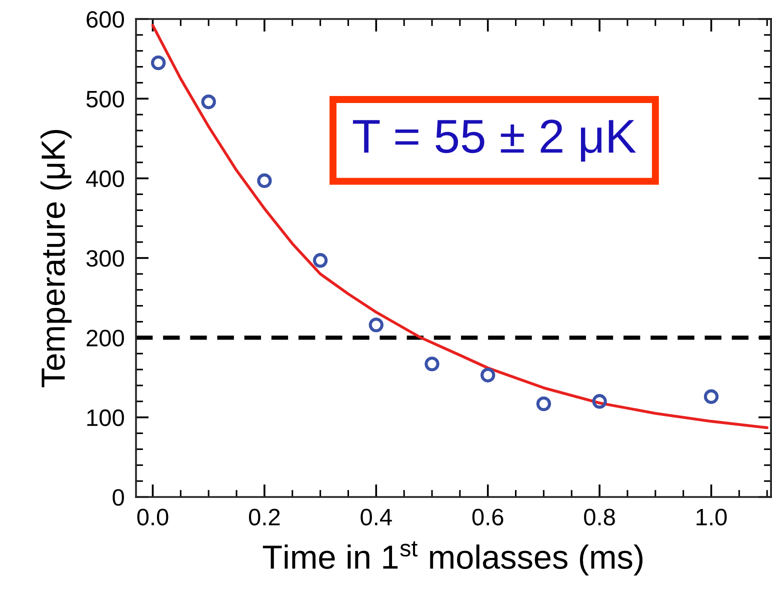 The image size is (772, 593). Describe the element at coordinates (711, 517) in the screenshot. I see `x-tick-label: 1.0` at that location.